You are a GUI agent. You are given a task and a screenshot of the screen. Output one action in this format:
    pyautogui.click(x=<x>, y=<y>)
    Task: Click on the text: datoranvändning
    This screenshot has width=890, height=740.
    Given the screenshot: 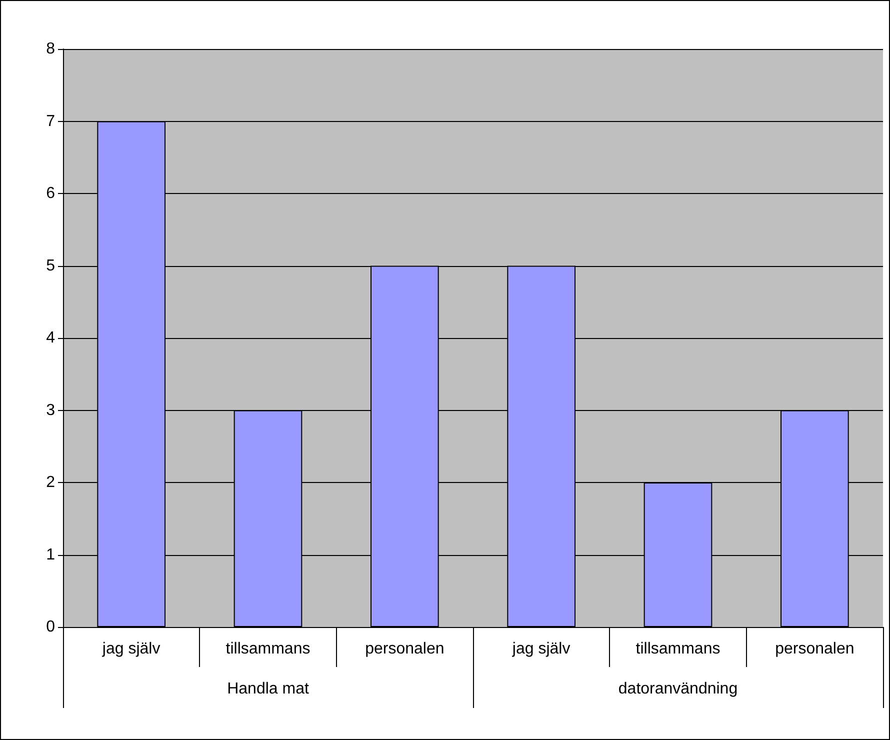 What is the action you would take?
    pyautogui.click(x=678, y=689)
    